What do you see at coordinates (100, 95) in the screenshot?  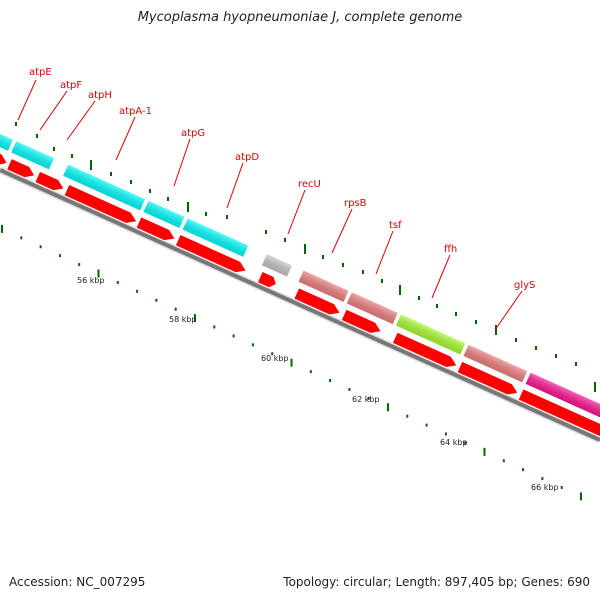 I see `gene-label-atph: atpH` at bounding box center [100, 95].